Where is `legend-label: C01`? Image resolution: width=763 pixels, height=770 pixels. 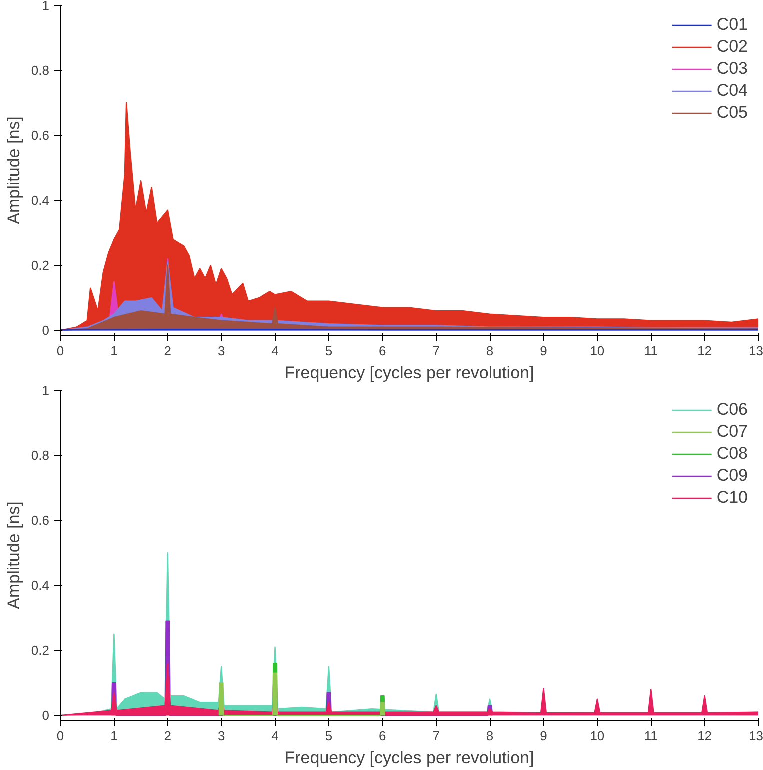 legend-label: C01 is located at coordinates (732, 25).